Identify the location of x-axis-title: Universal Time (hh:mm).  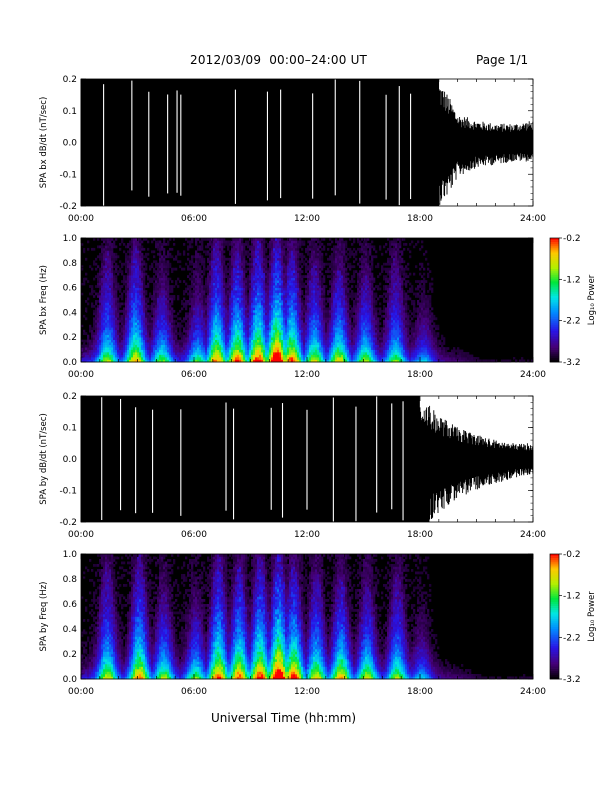
(284, 718).